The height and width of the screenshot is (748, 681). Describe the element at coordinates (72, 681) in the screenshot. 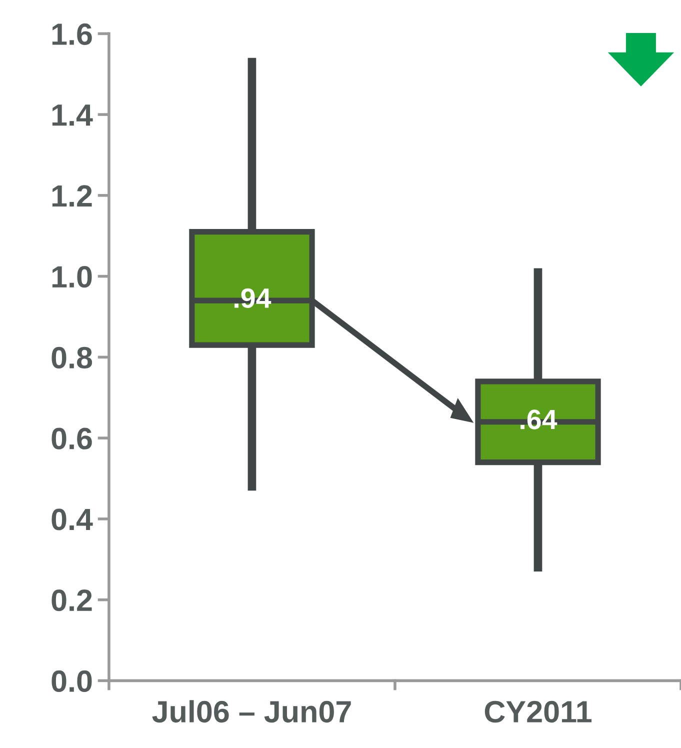

I see `y-tick-label: 0.0` at that location.